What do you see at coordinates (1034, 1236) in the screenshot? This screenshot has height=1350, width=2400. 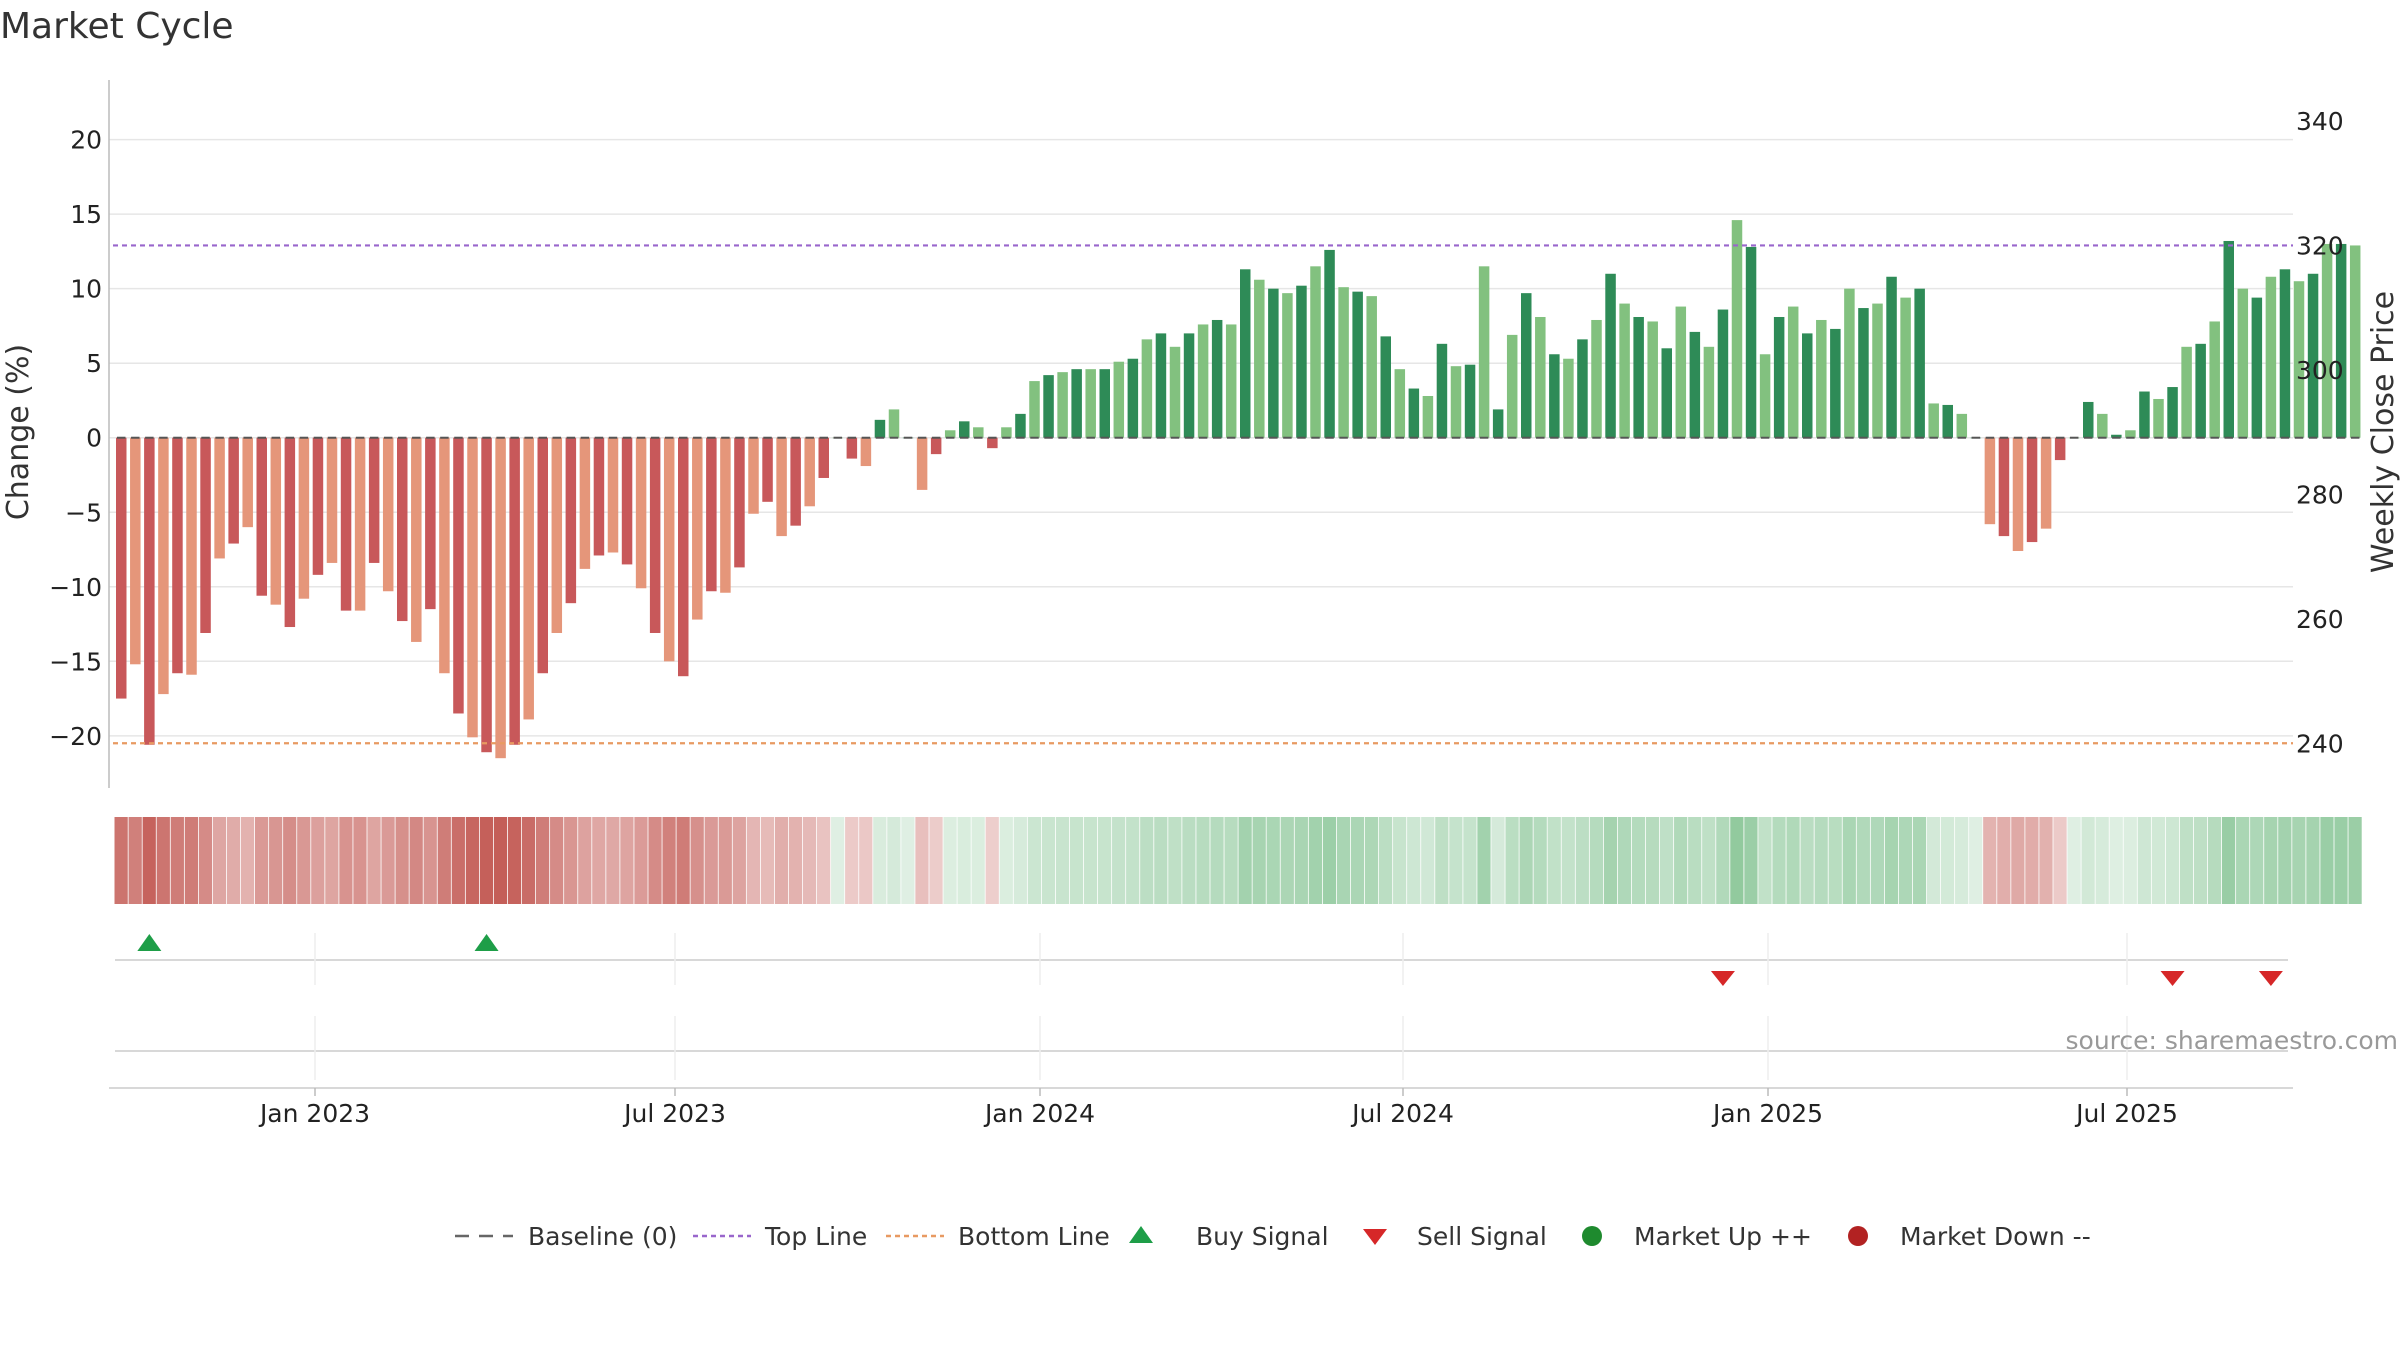 I see `legend-label: Bottom Line` at bounding box center [1034, 1236].